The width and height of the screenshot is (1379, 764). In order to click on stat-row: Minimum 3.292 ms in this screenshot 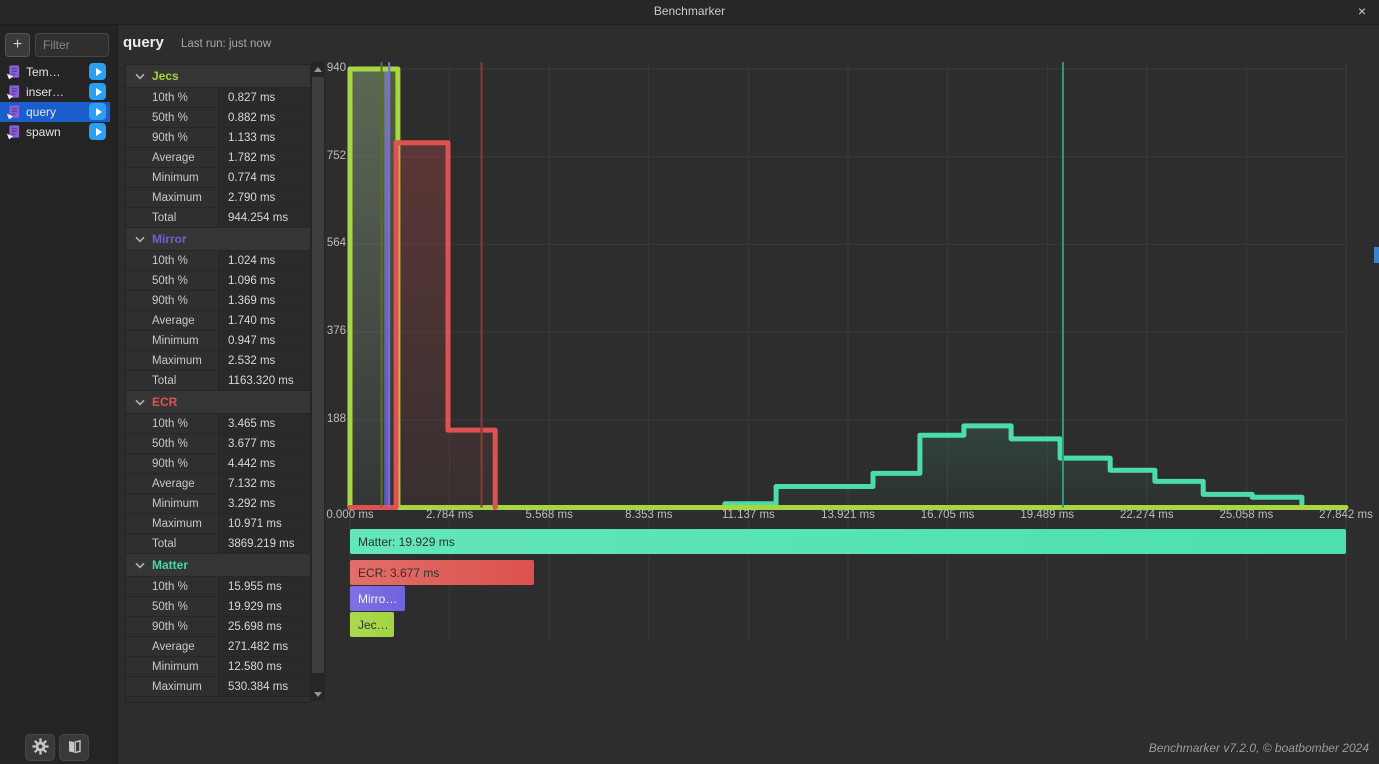, I will do `click(218, 504)`.